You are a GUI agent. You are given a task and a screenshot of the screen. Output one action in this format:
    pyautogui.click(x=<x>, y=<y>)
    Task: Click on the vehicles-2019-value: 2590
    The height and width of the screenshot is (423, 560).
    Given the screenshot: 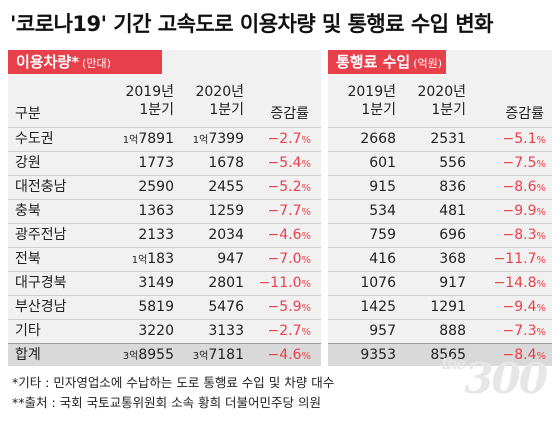 What is the action you would take?
    pyautogui.click(x=138, y=188)
    